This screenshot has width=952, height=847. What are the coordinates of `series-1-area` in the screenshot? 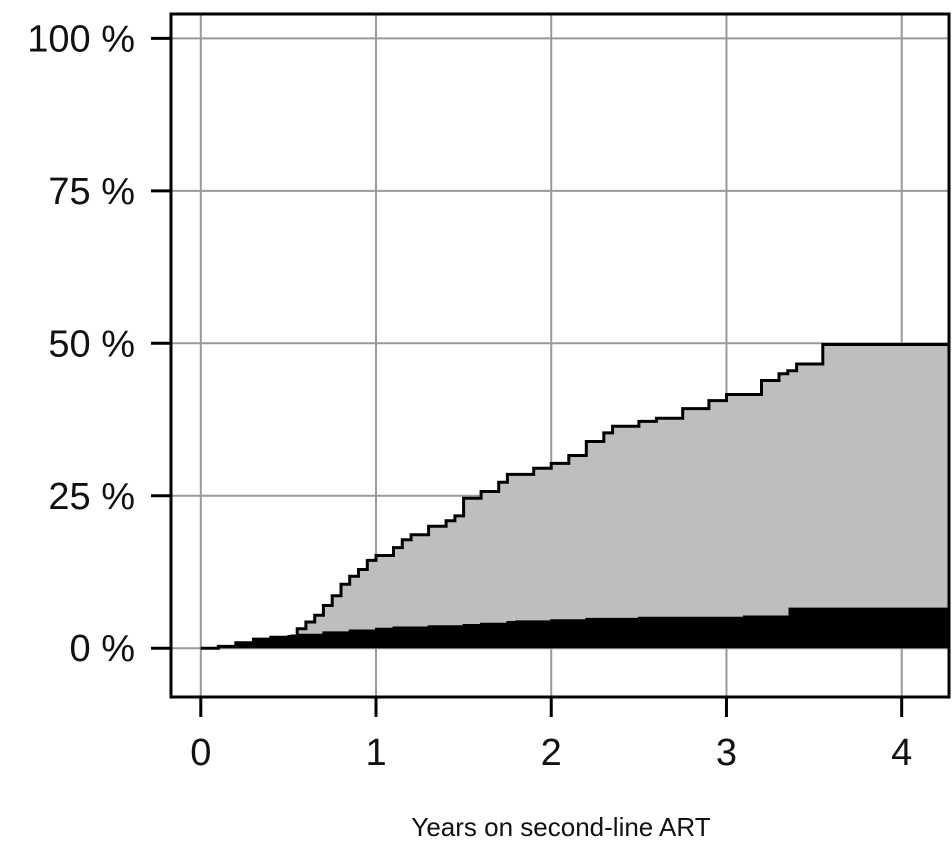 It's located at (575, 628).